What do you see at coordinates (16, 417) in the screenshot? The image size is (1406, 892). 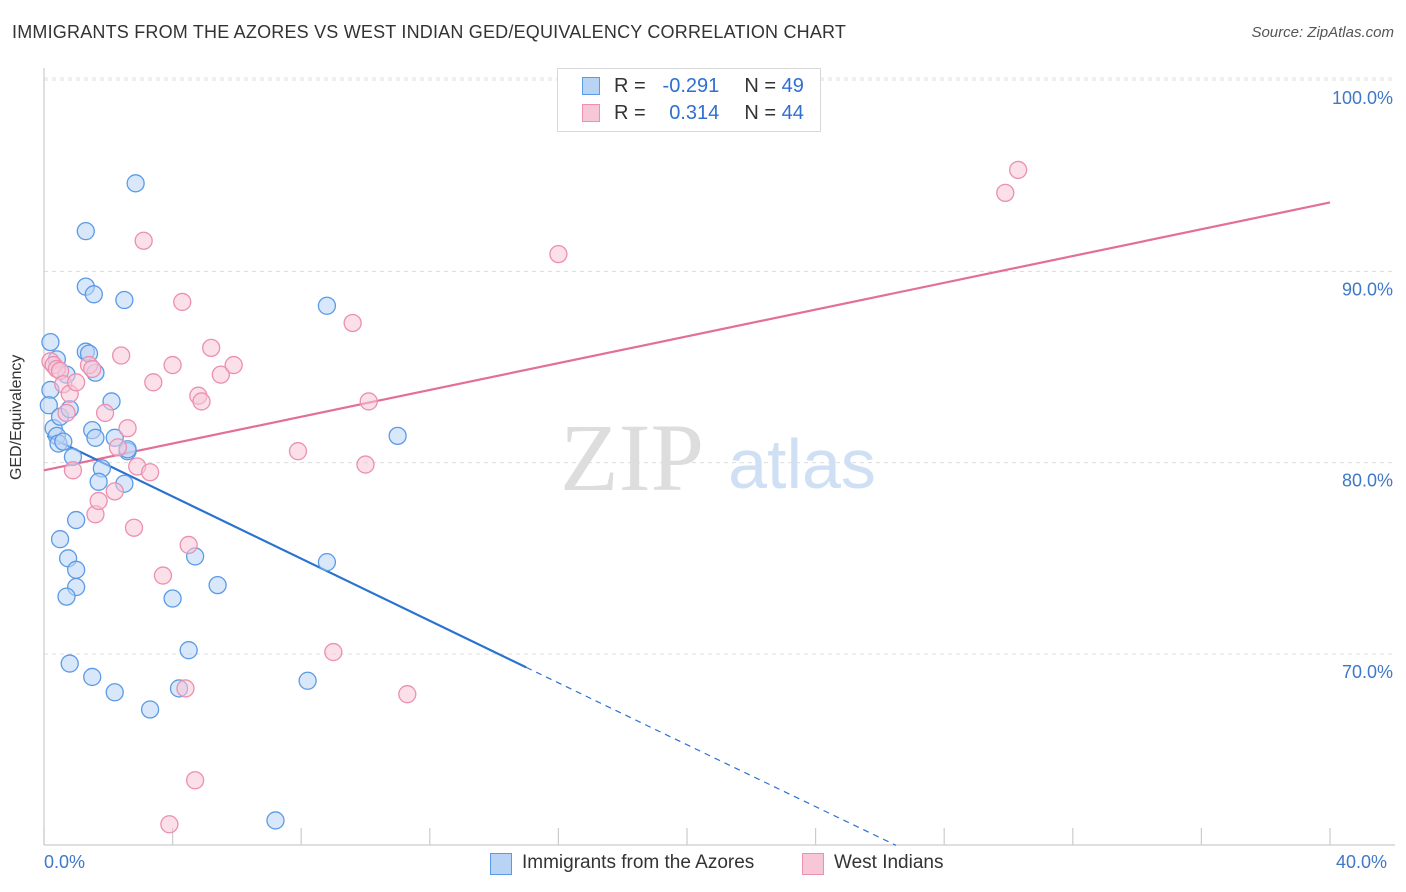 I see `y-axis-label: GED/Equivalency` at bounding box center [16, 417].